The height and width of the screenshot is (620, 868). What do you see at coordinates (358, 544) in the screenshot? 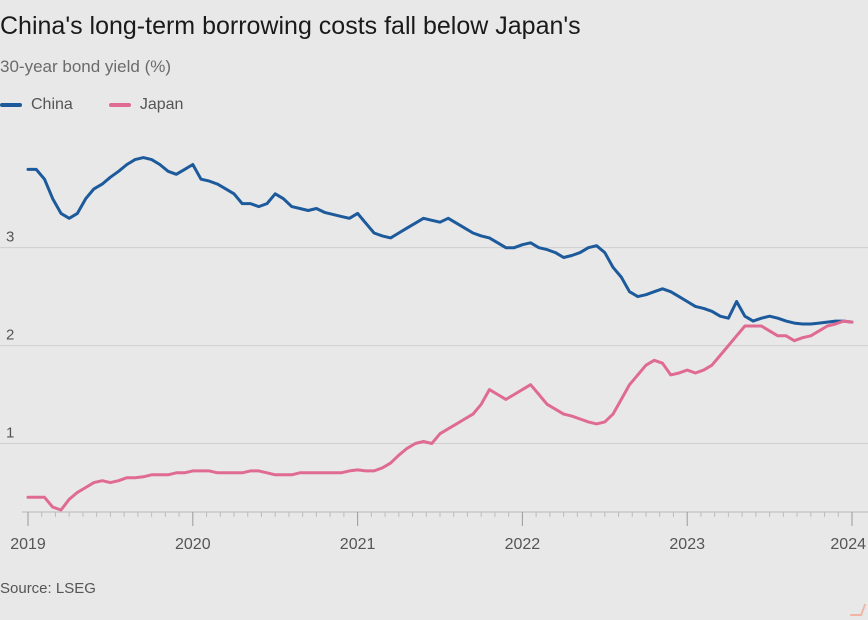
I see `x-tick-label: 2021` at bounding box center [358, 544].